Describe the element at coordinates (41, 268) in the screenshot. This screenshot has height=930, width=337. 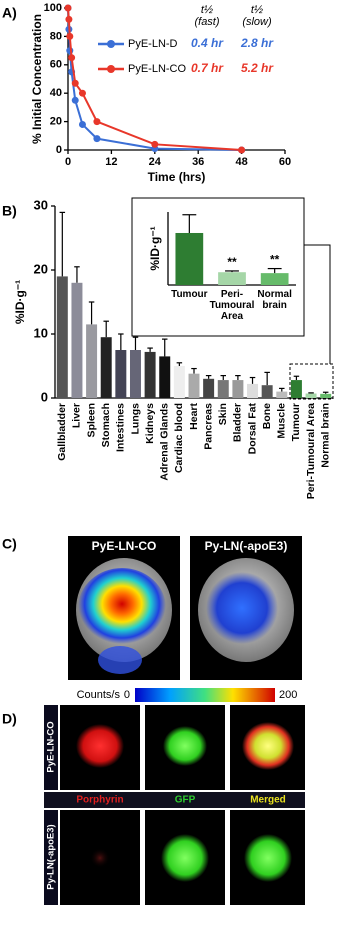
I see `y-tick-label: 20` at that location.